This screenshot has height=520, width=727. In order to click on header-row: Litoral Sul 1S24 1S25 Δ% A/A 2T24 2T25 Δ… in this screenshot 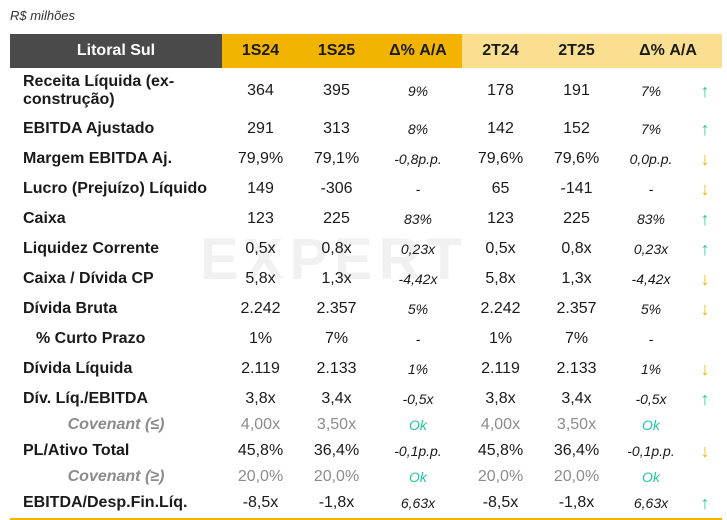, I will do `click(366, 51)`.